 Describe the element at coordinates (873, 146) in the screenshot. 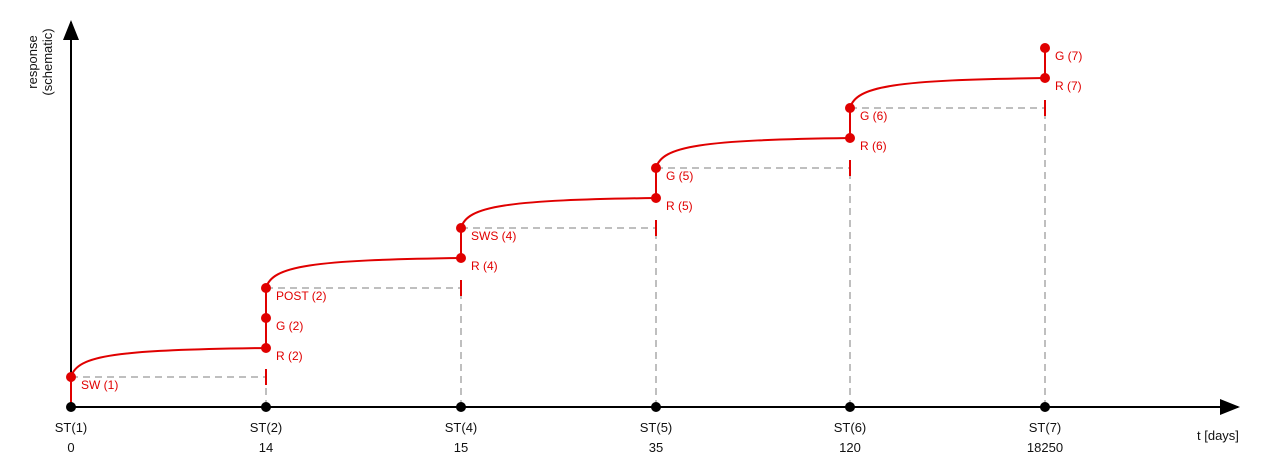

I see `point-label: R (6)` at that location.